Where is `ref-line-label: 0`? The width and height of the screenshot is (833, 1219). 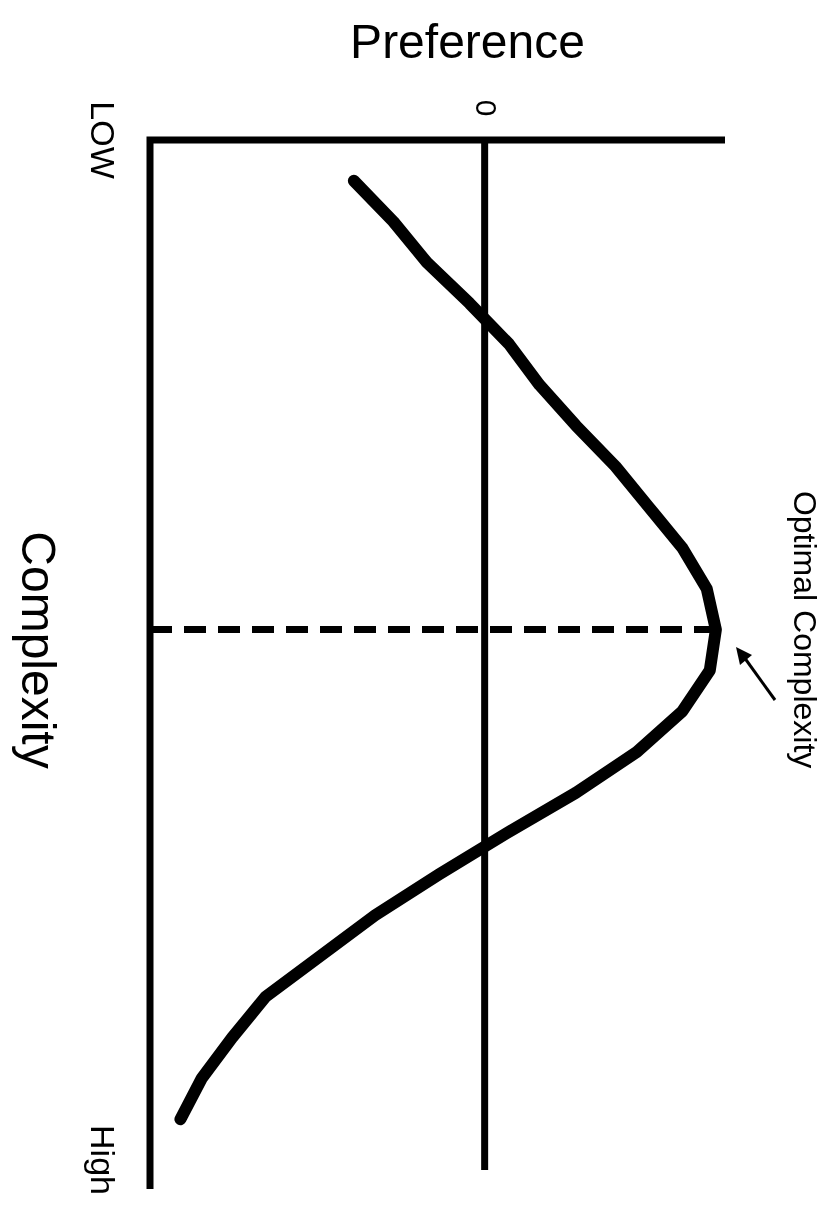
ref-line-label: 0 is located at coordinates (487, 108).